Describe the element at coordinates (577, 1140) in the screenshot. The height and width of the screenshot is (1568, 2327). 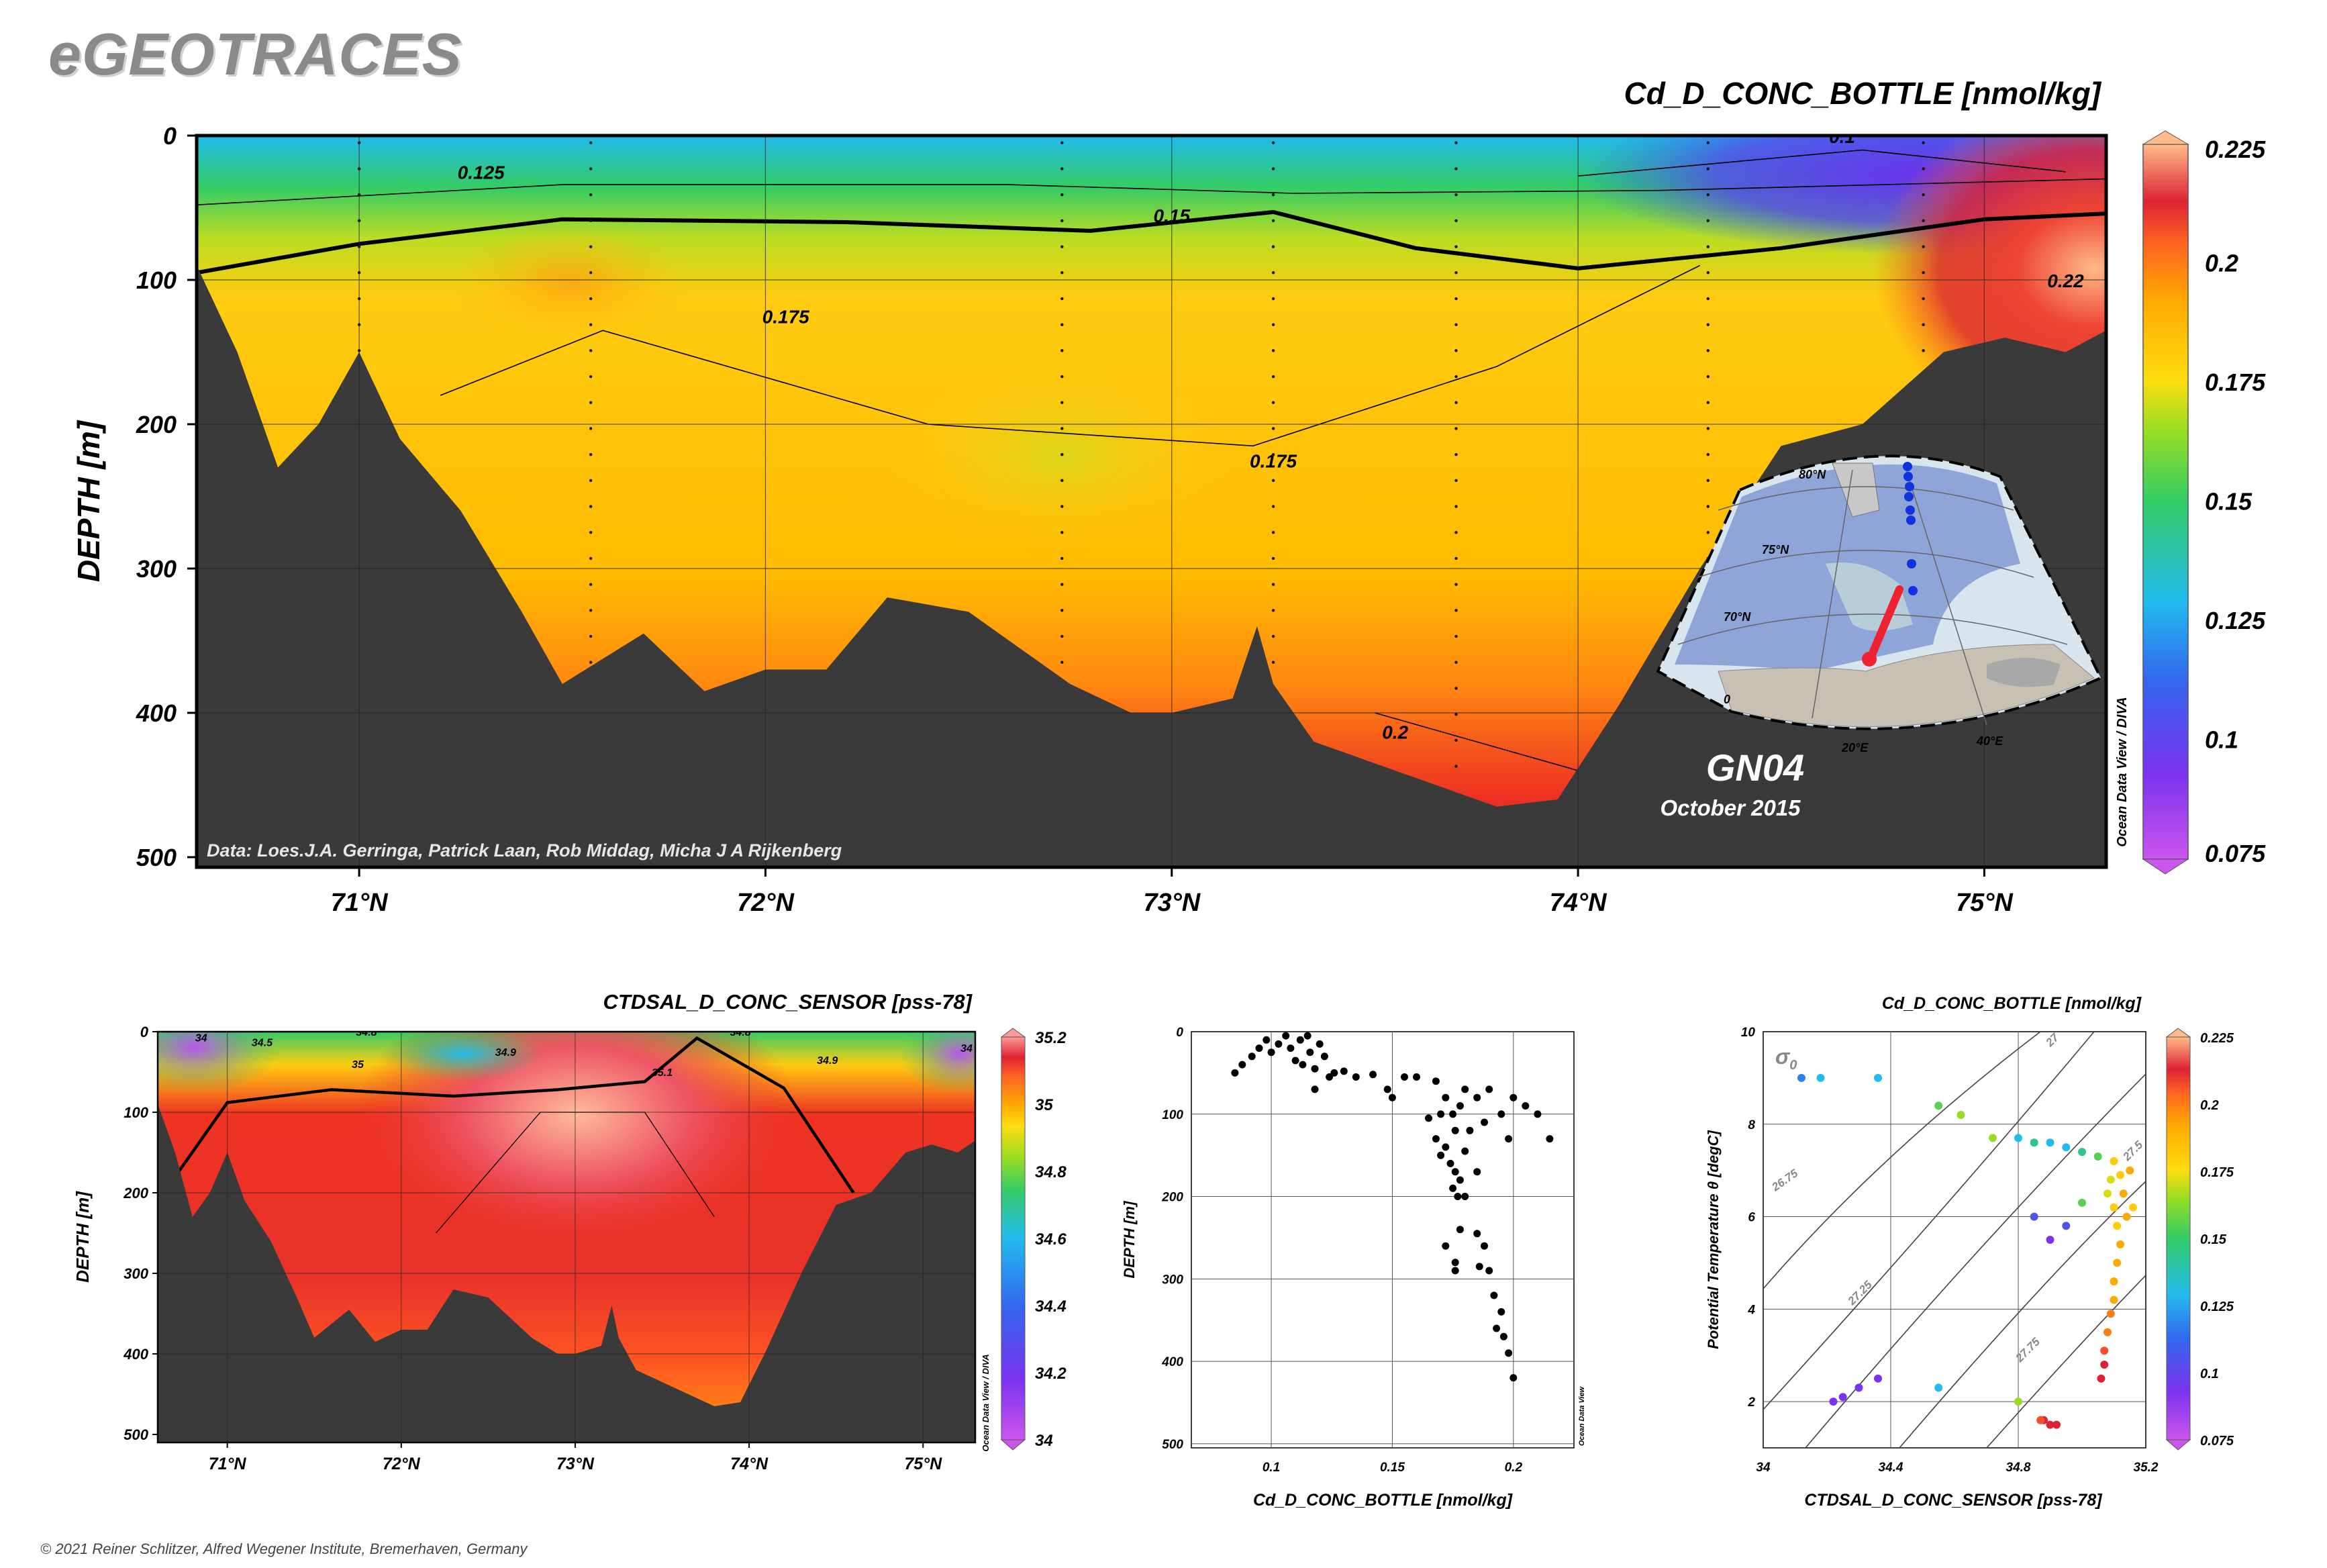
I see `salinity-maximum` at that location.